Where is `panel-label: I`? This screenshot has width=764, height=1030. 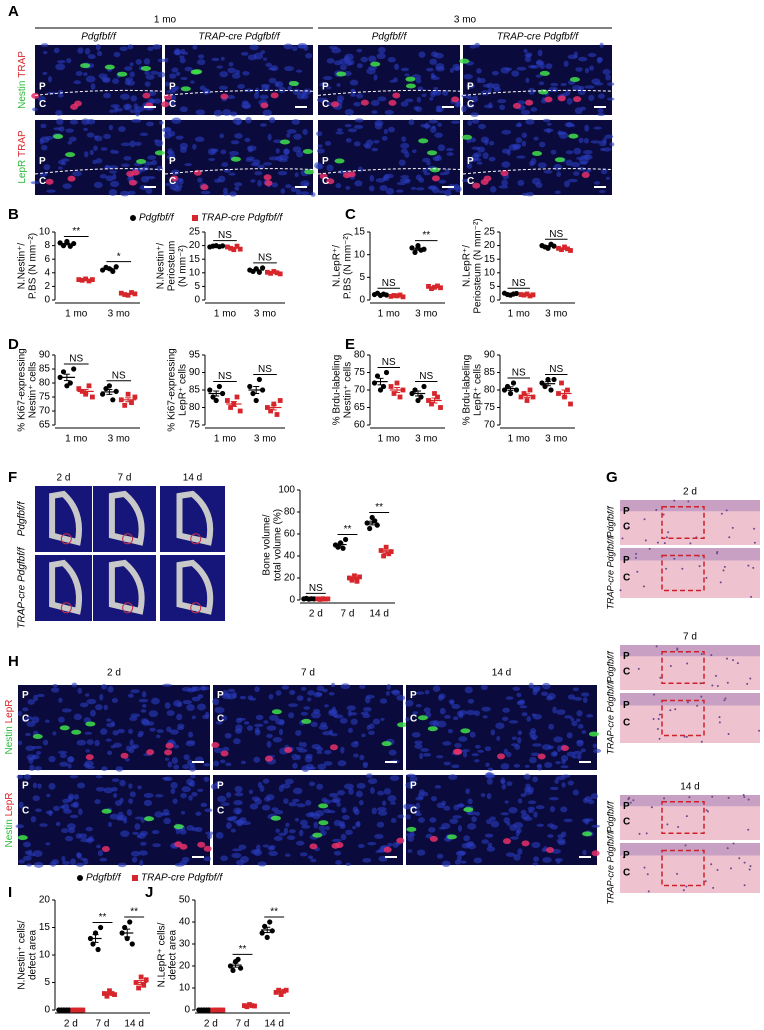
panel-label: I is located at coordinates (10, 892).